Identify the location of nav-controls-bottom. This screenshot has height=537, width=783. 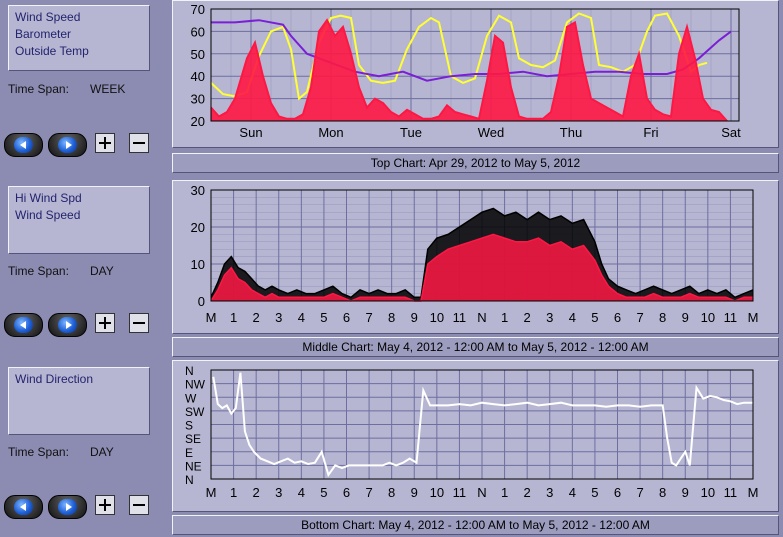
(84, 508).